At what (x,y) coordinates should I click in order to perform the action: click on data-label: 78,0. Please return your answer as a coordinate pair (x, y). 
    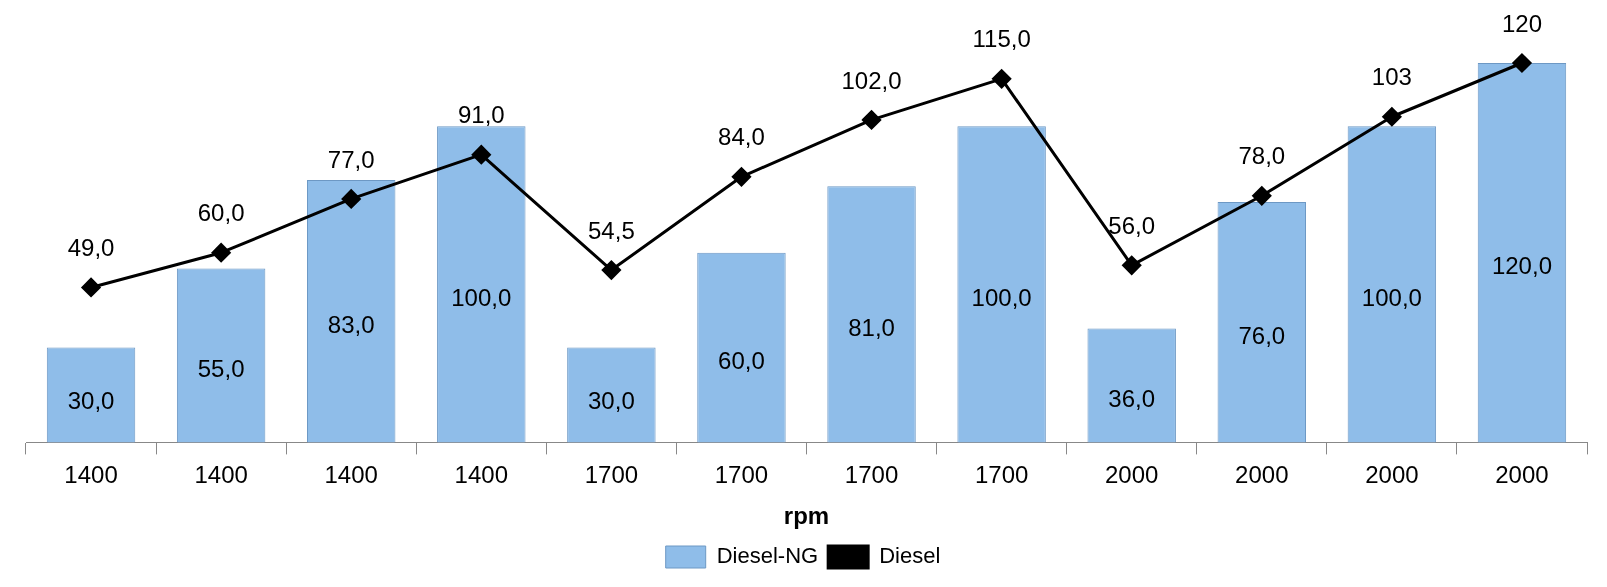
    Looking at the image, I should click on (1262, 156).